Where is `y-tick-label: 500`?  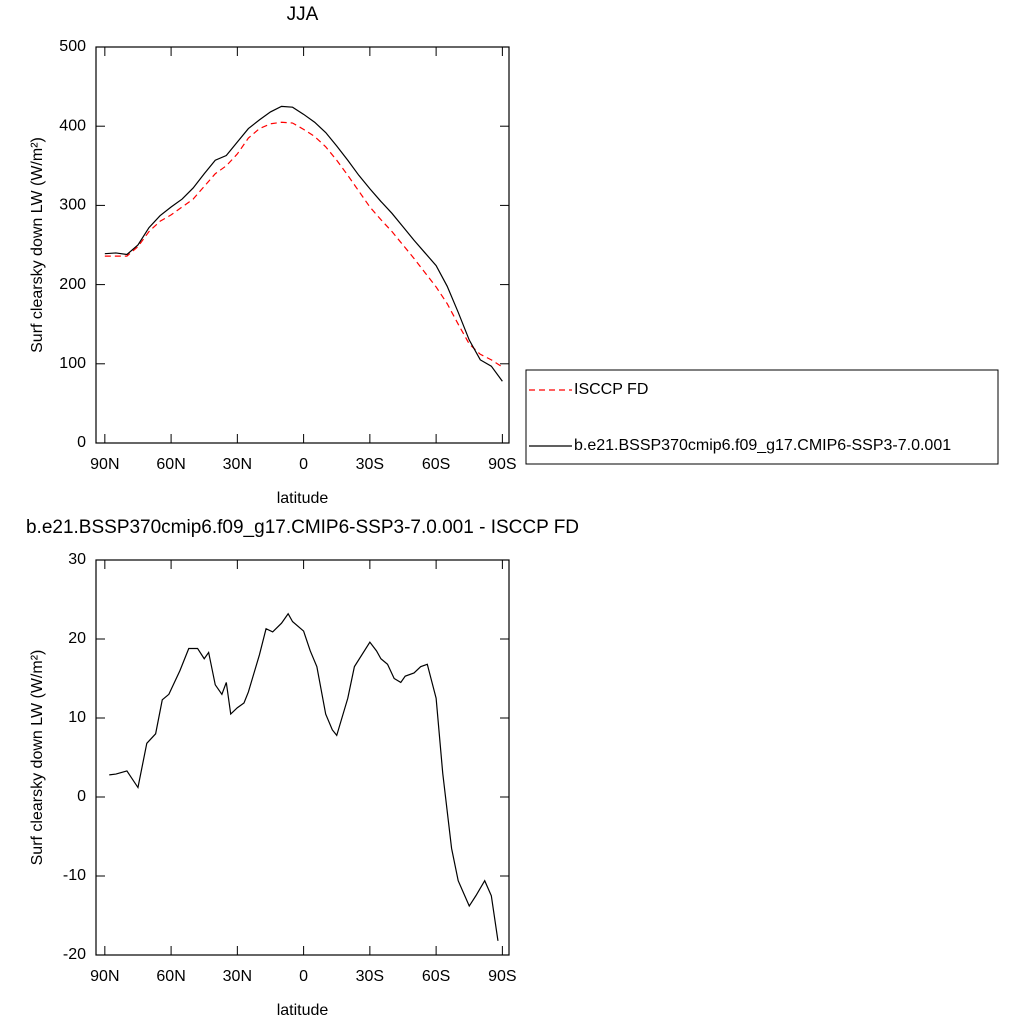 y-tick-label: 500 is located at coordinates (72, 46).